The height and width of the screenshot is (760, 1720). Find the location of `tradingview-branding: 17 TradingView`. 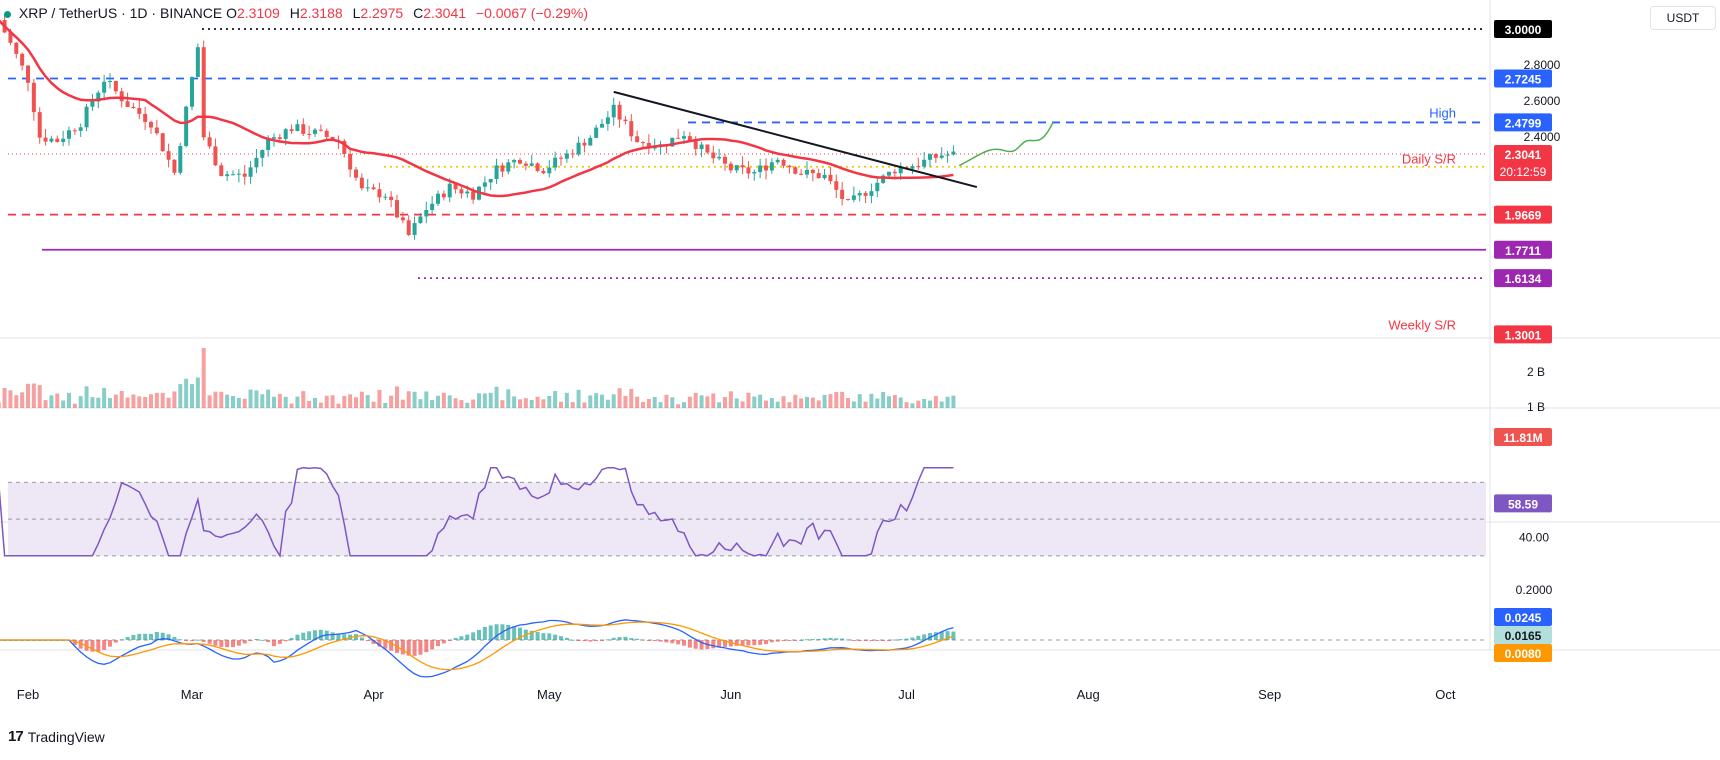

tradingview-branding: 17 TradingView is located at coordinates (56, 736).